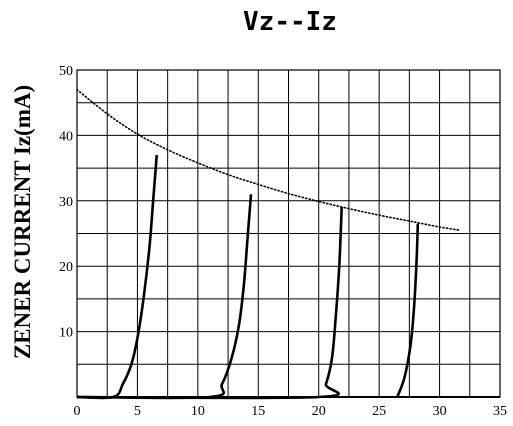 Image resolution: width=513 pixels, height=426 pixels. What do you see at coordinates (66, 136) in the screenshot?
I see `y-tick-label: 40` at bounding box center [66, 136].